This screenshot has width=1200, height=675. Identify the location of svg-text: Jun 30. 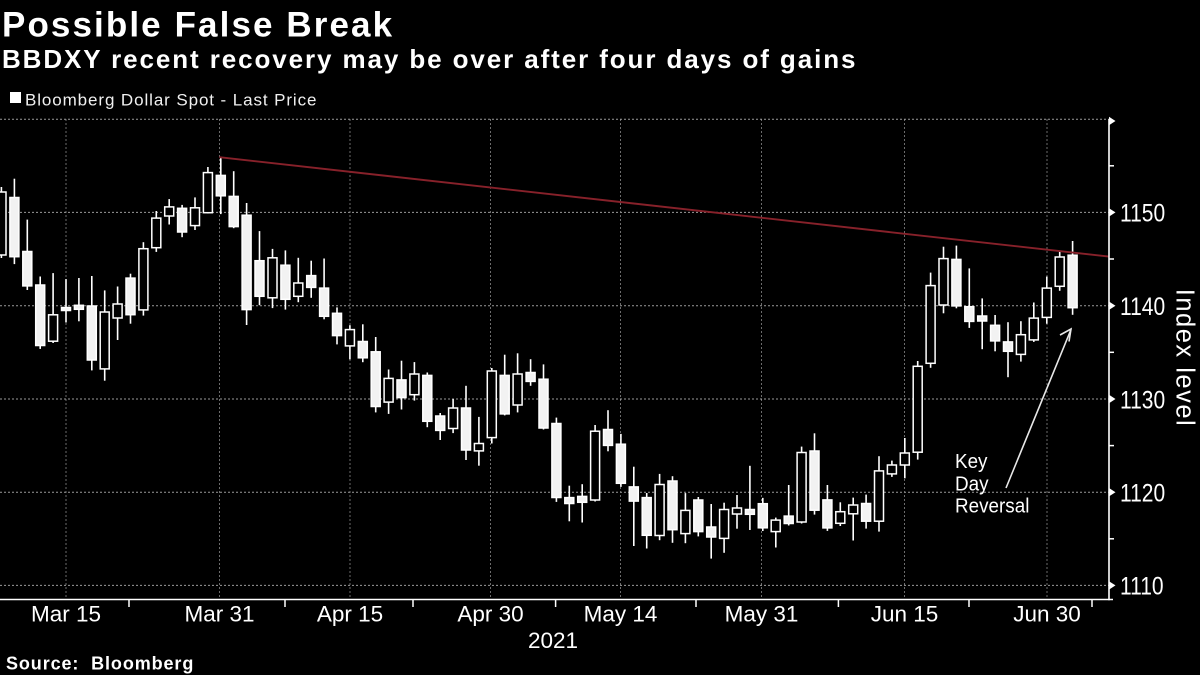
(1047, 614).